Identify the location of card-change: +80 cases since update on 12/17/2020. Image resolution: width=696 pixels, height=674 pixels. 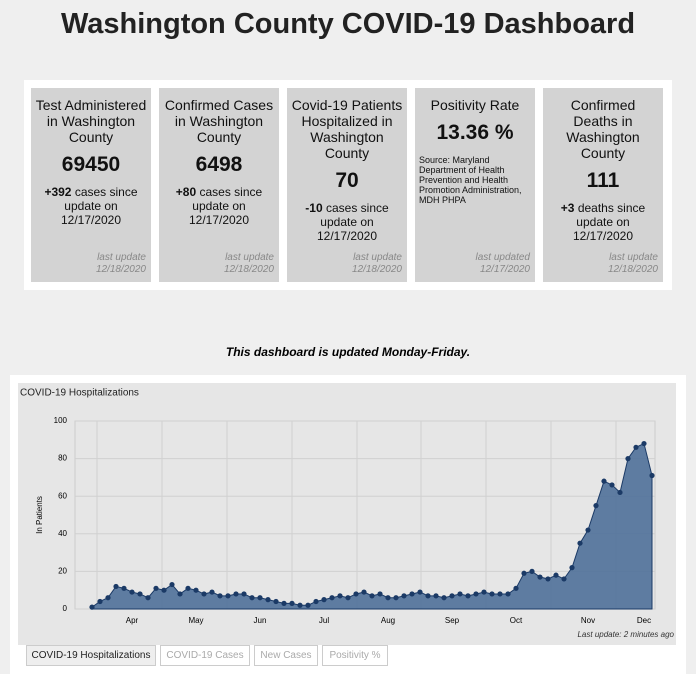
(219, 206).